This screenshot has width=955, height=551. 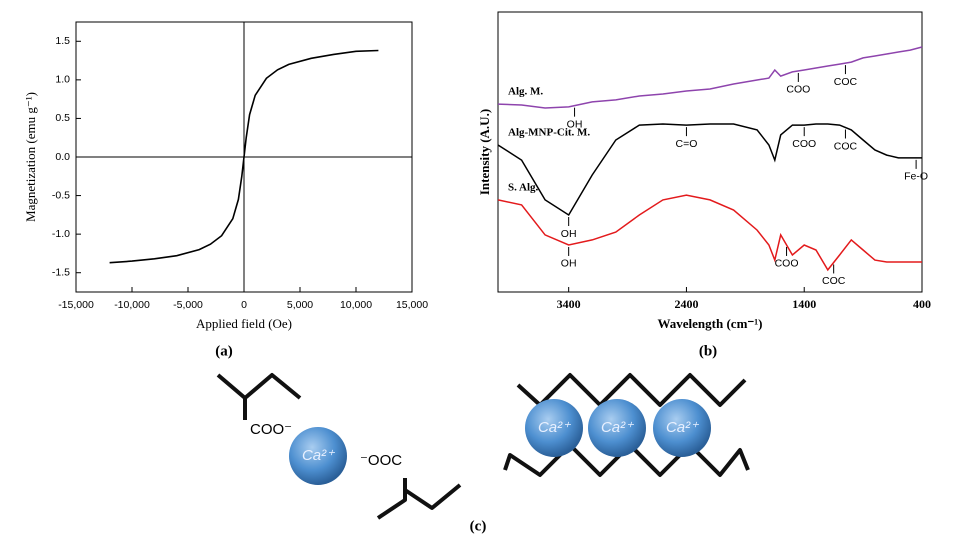 What do you see at coordinates (132, 305) in the screenshot?
I see `x-tick-label: -10,000` at bounding box center [132, 305].